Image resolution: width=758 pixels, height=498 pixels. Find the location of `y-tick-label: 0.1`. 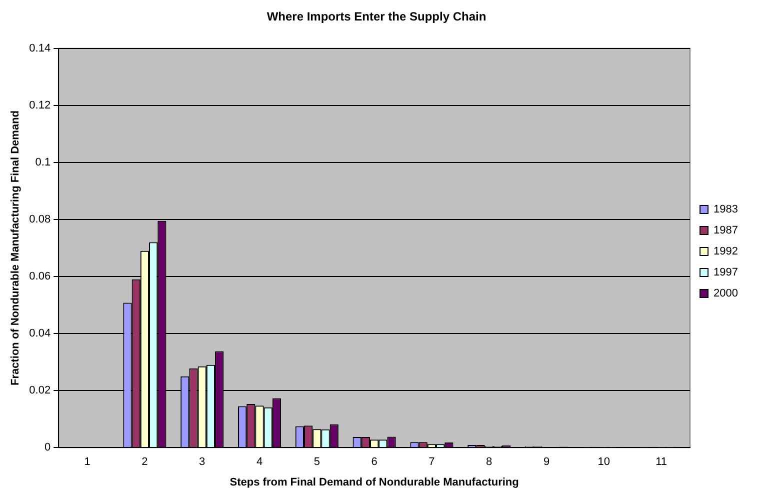

y-tick-label: 0.1 is located at coordinates (43, 162).